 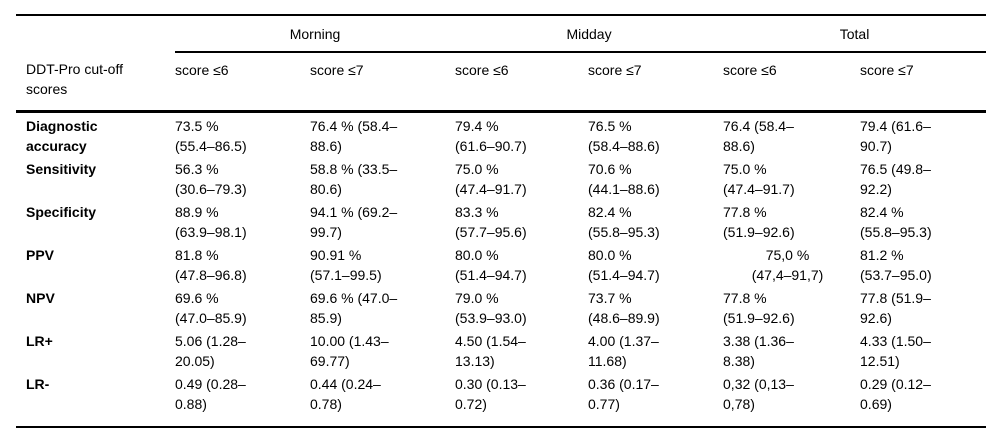 What do you see at coordinates (895, 308) in the screenshot?
I see `data-cell: 77.8 (51.9– 92.6)` at bounding box center [895, 308].